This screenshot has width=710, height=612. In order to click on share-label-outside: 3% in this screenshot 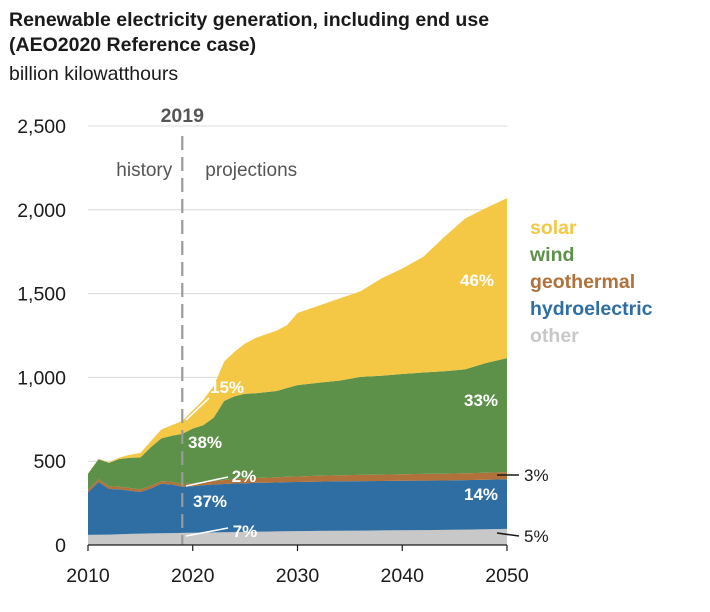, I will do `click(536, 475)`.